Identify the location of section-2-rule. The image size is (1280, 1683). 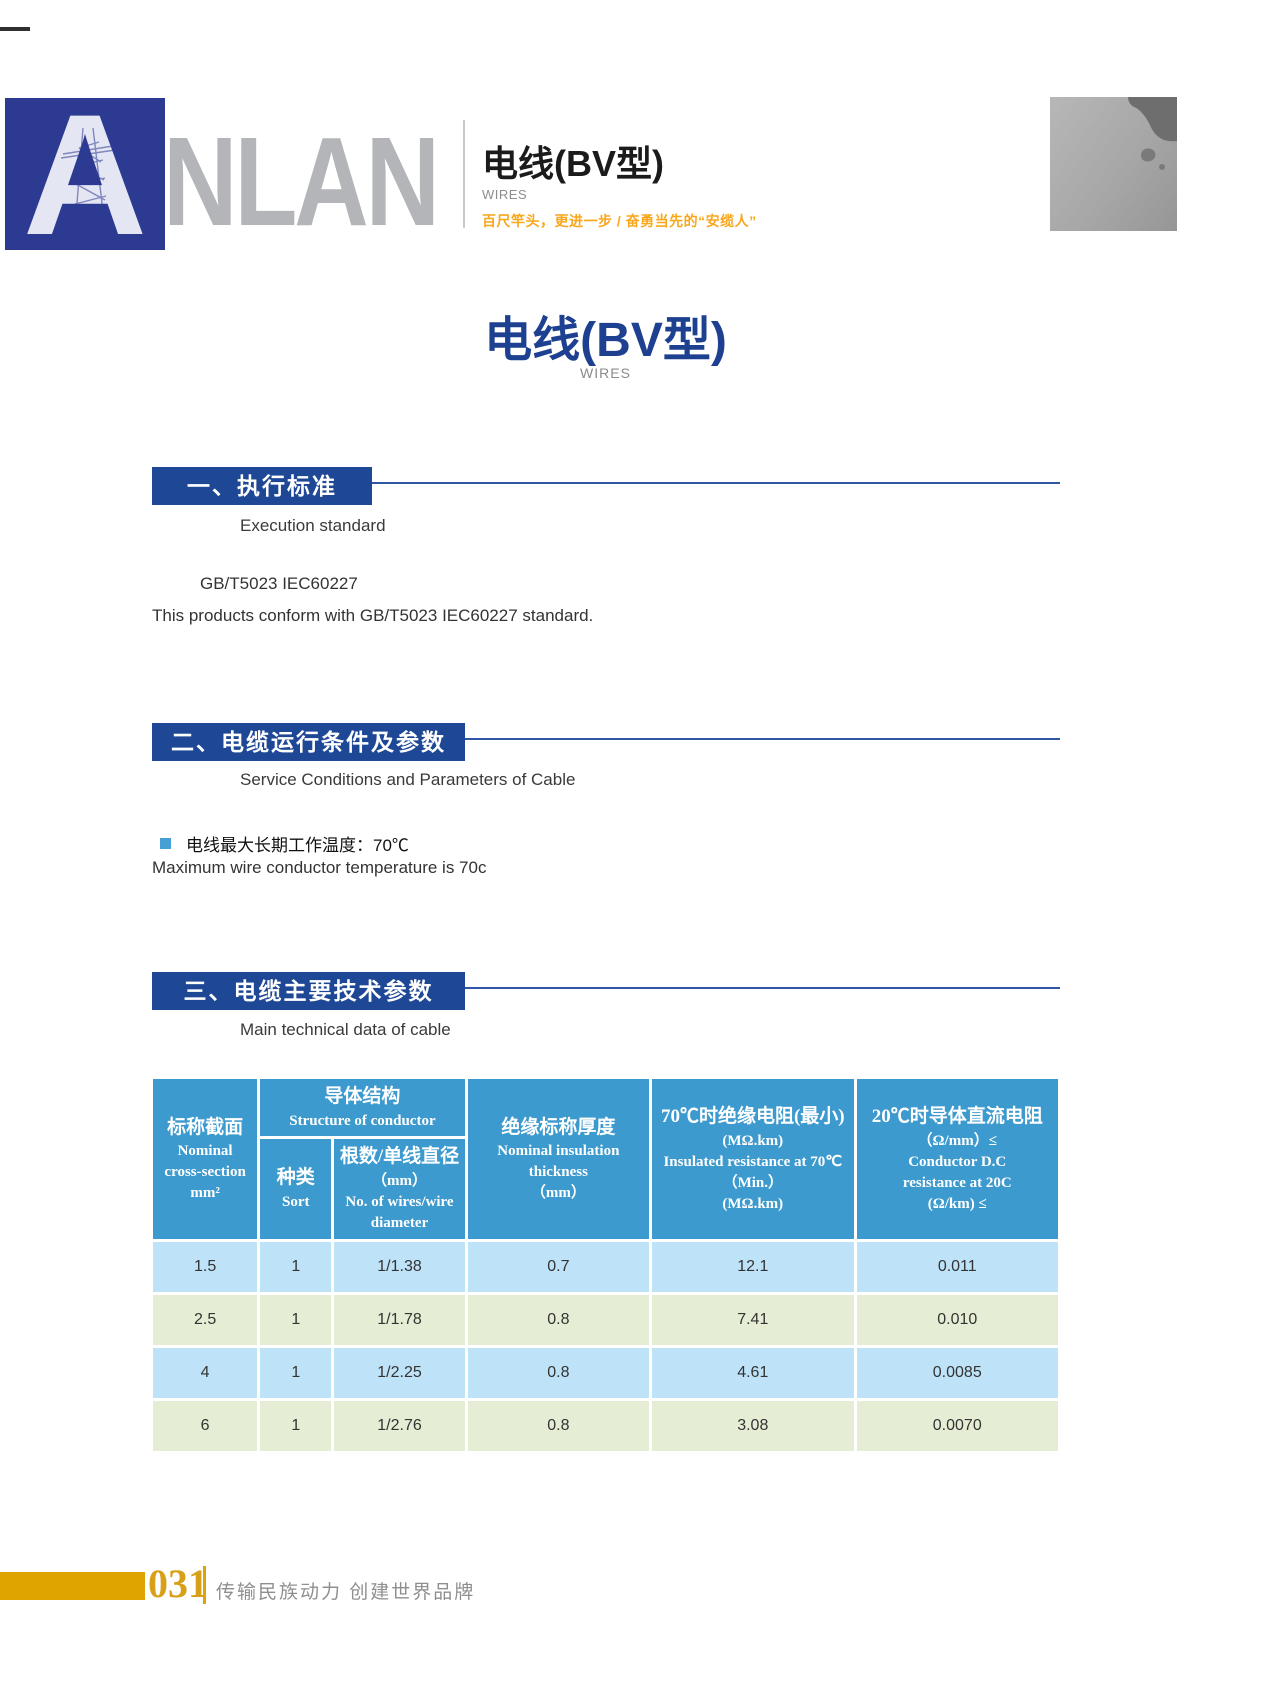
(762, 739).